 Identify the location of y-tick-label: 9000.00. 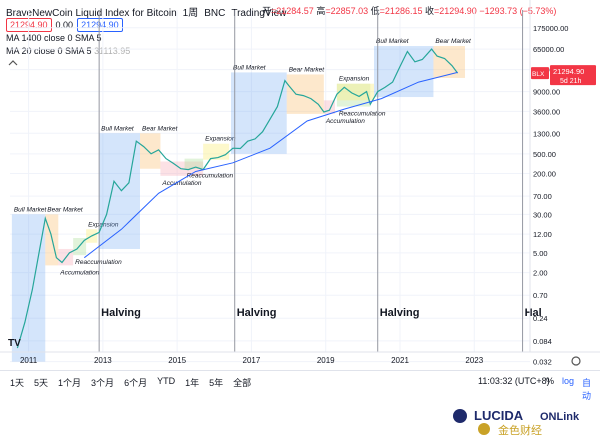
(546, 92).